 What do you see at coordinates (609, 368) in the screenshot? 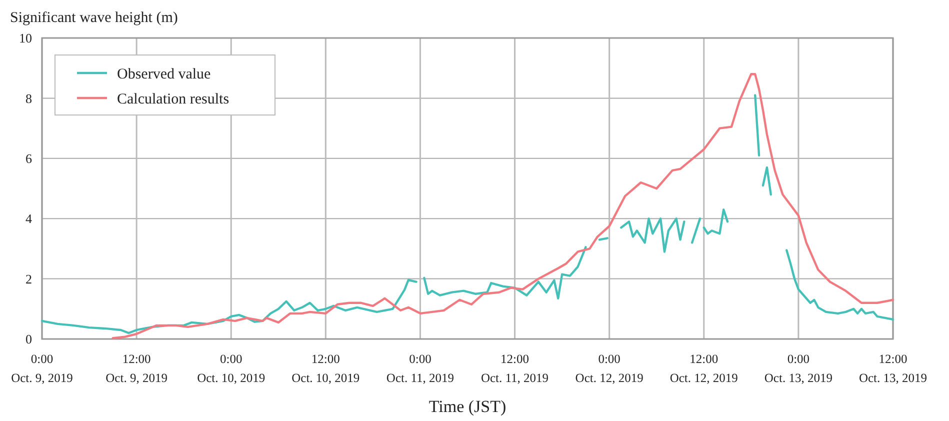
I see `x-tick-label: 0:00 Oct. 12, 2019` at bounding box center [609, 368].